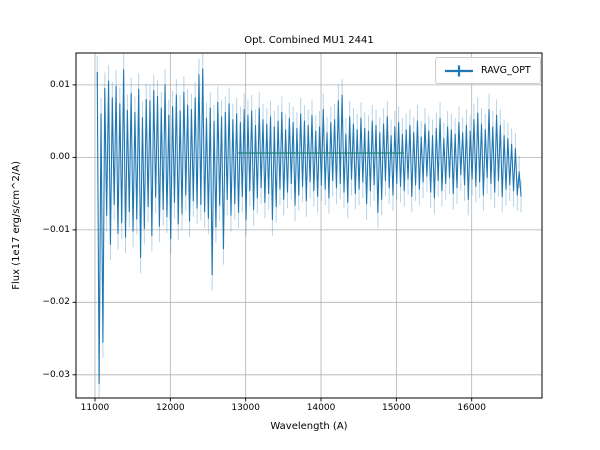  I want to click on errorbar-marker-icon, so click(459, 70).